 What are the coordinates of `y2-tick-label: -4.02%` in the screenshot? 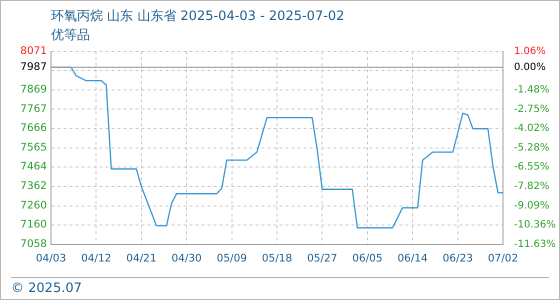 It's located at (532, 128).